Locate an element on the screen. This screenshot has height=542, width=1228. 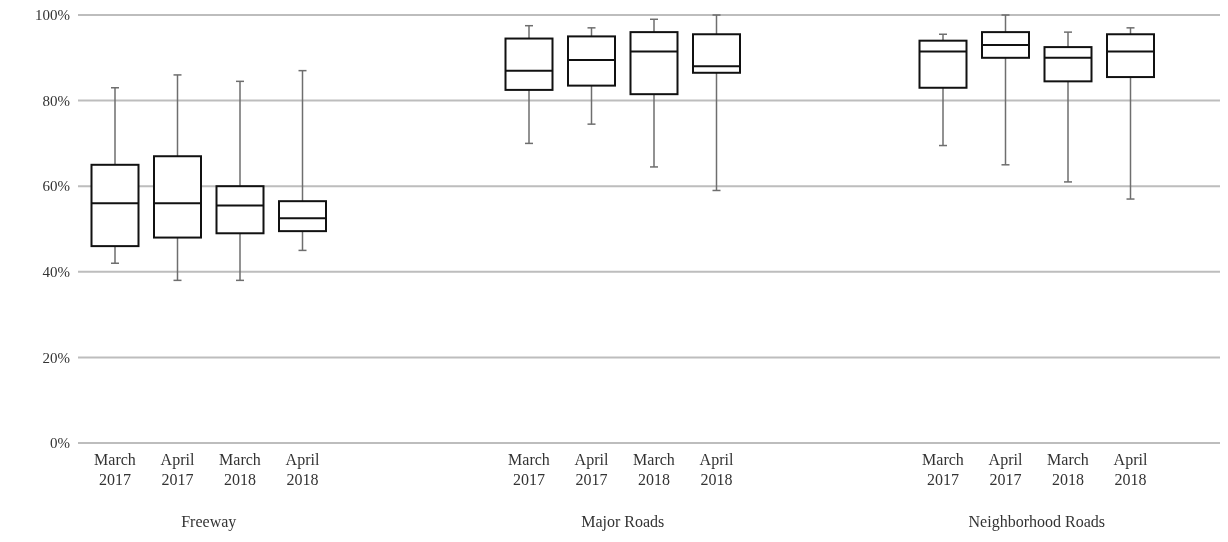
y-tick-label: 100% is located at coordinates (52, 15).